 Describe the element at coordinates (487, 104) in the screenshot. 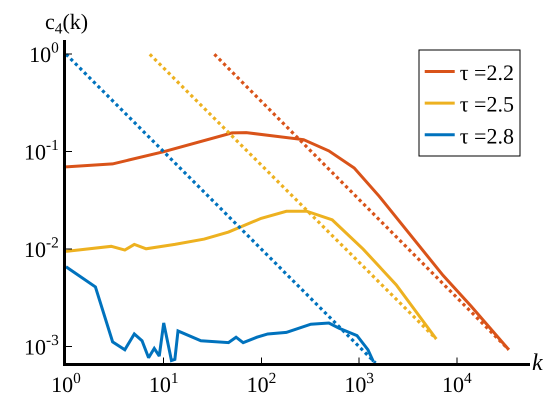

I see `legend-label: τ =2.5` at that location.